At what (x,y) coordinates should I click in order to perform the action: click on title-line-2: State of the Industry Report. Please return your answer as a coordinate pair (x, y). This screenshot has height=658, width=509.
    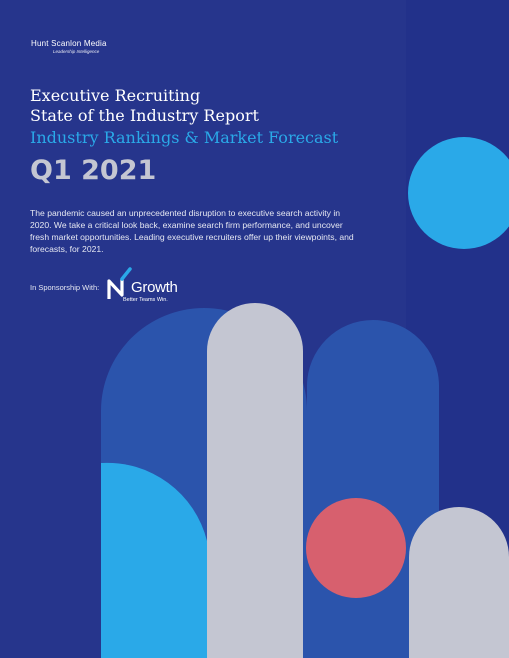
    Looking at the image, I should click on (144, 115).